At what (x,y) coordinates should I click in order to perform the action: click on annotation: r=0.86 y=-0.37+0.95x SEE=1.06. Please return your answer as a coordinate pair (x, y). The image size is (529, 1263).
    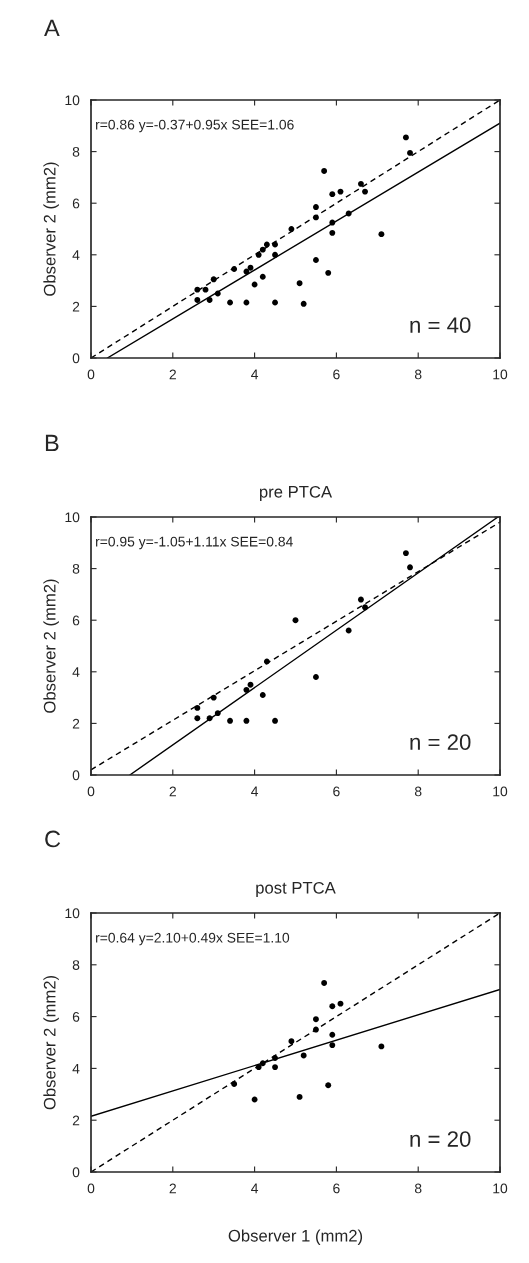
    Looking at the image, I should click on (195, 126).